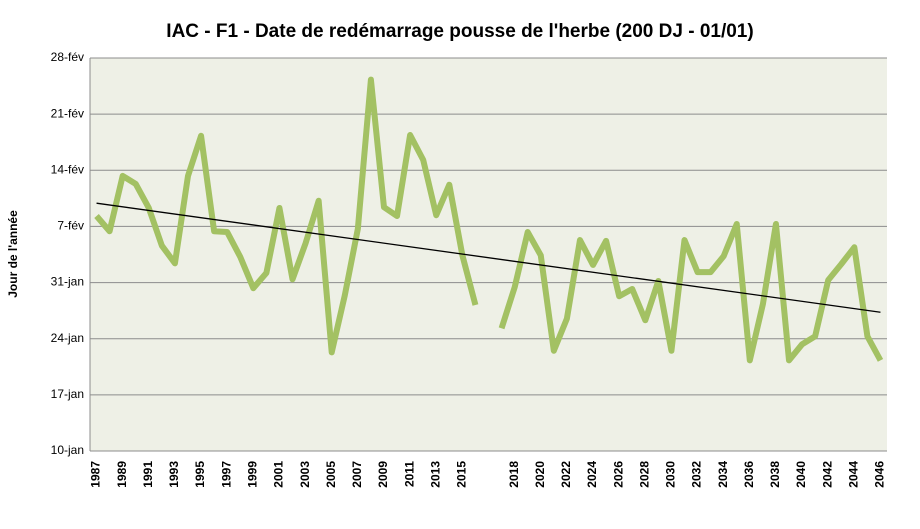  I want to click on x-tick-label: 2030, so click(671, 474).